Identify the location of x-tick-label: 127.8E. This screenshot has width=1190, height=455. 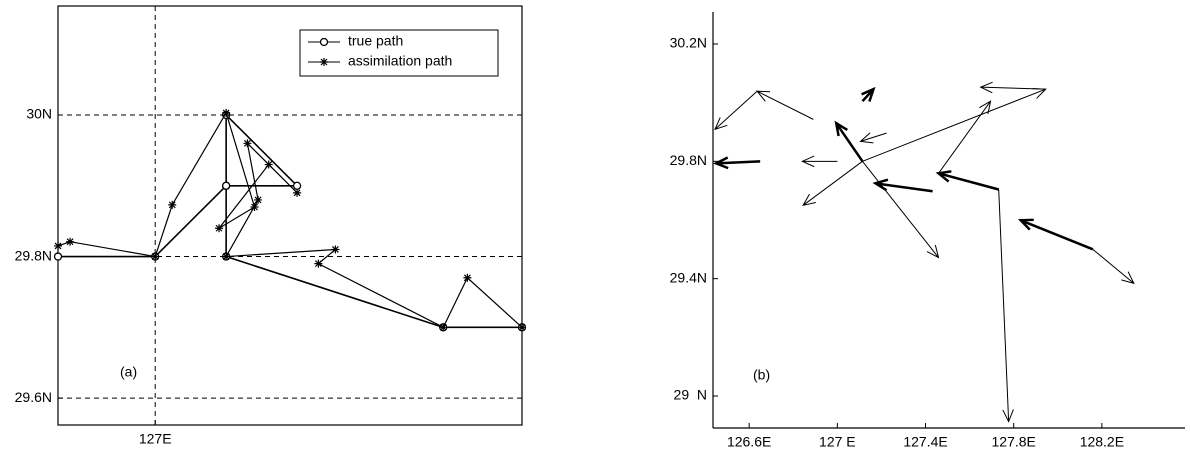
(1014, 442).